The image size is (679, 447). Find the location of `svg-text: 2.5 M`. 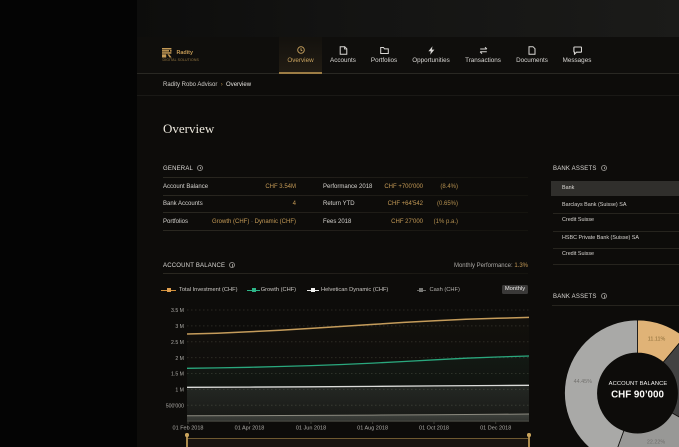

svg-text: 2.5 M is located at coordinates (177, 343).